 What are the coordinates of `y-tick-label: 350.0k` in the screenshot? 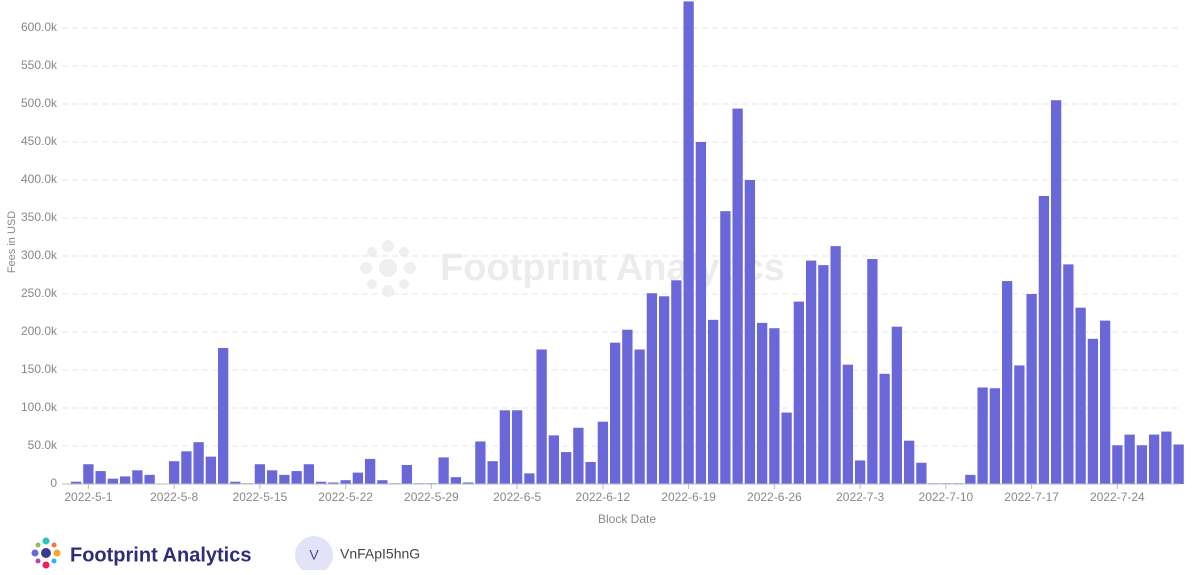 It's located at (39, 217).